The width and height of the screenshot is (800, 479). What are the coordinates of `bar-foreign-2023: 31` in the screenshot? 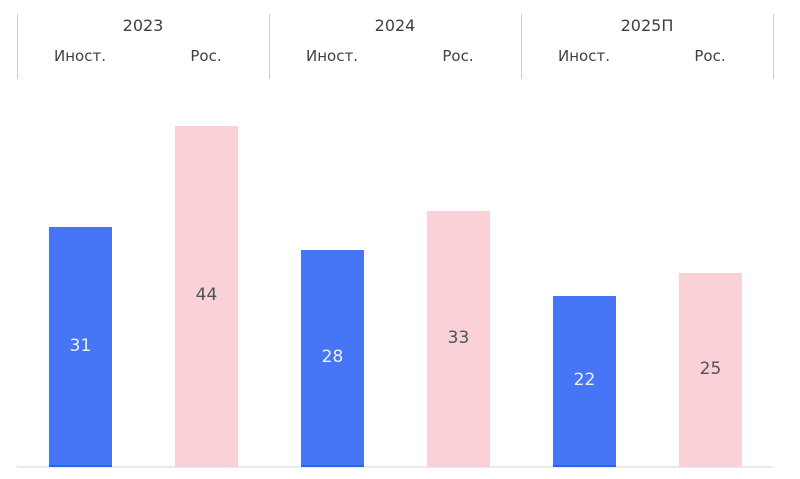 It's located at (80, 347).